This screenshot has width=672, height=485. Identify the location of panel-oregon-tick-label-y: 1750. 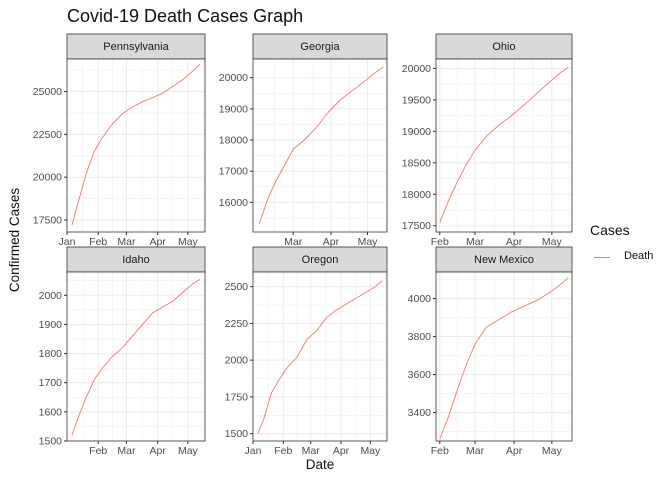
(237, 397).